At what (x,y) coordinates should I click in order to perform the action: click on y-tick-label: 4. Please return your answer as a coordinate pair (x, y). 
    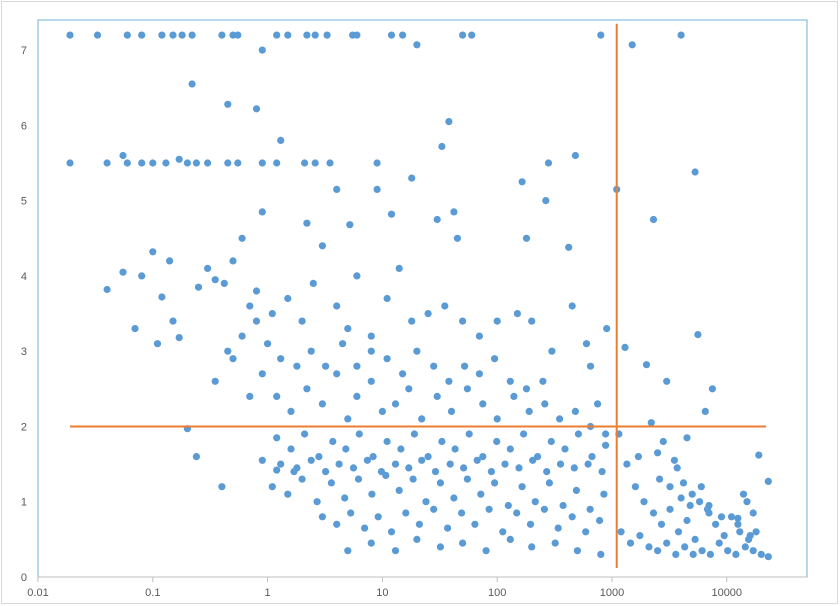
    Looking at the image, I should click on (24, 277).